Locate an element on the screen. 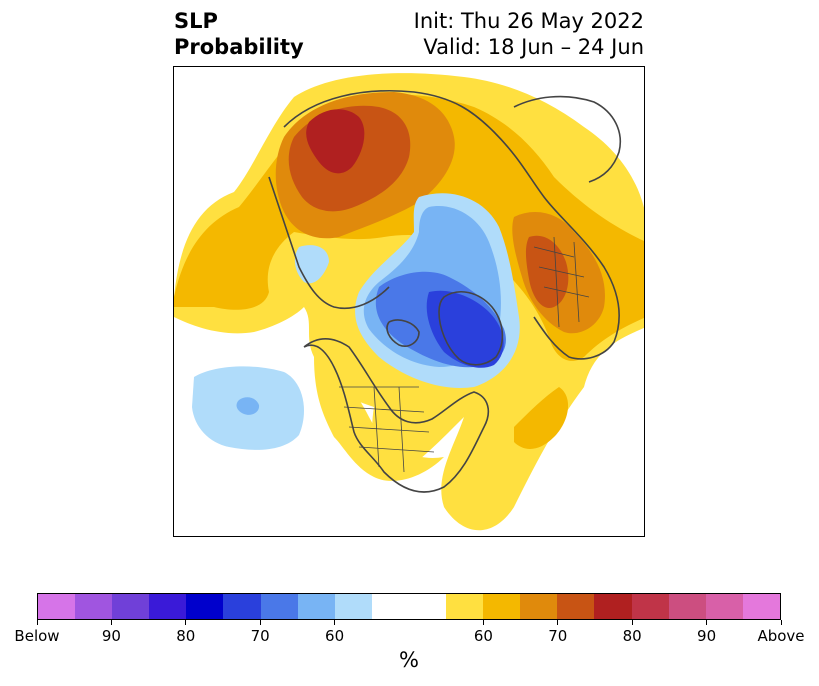  atlantic-65-fill is located at coordinates (541, 418).